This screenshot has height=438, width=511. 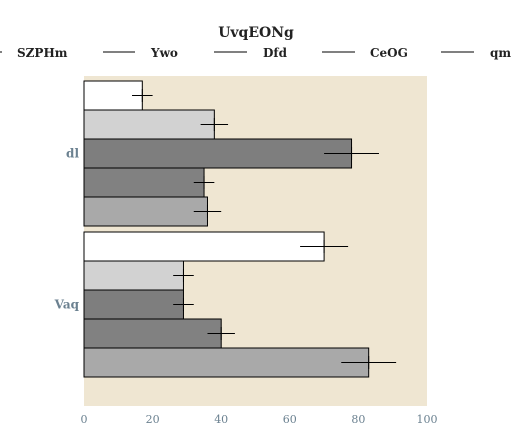 What do you see at coordinates (358, 419) in the screenshot?
I see `x-tick-label-80: 80` at bounding box center [358, 419].